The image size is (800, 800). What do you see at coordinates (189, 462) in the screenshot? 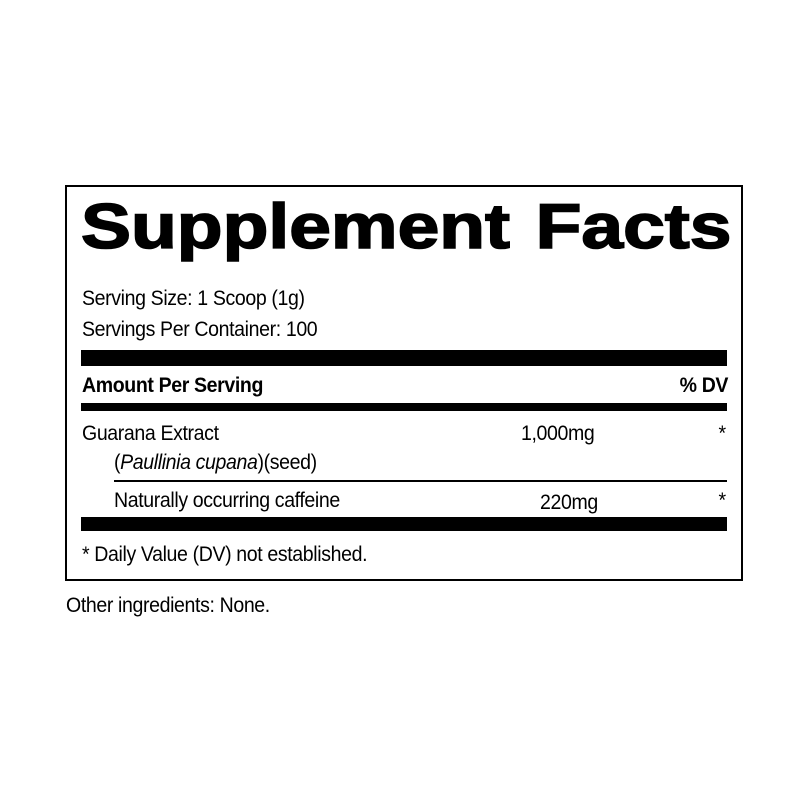
I see `botanical-name: Paullinia cupana` at bounding box center [189, 462].